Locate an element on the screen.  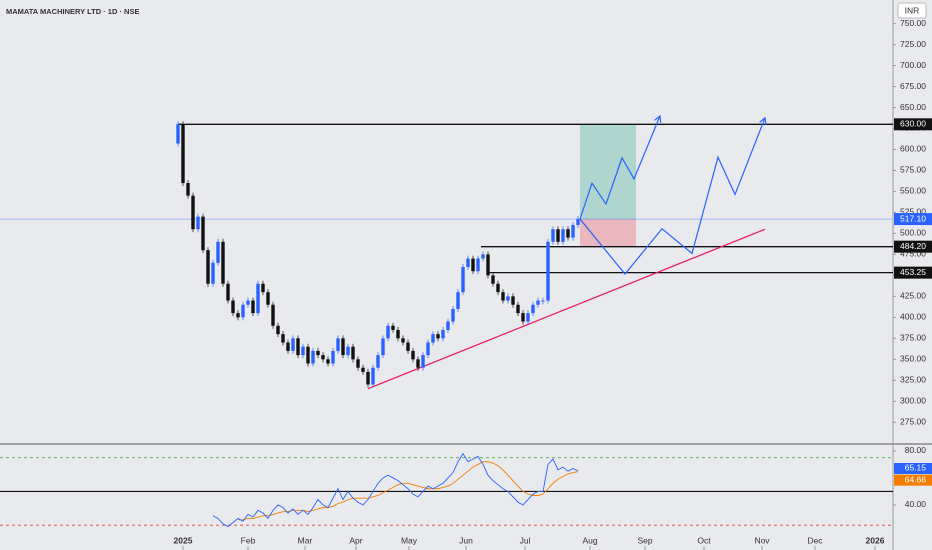
x-tick-label: Sep is located at coordinates (644, 540).